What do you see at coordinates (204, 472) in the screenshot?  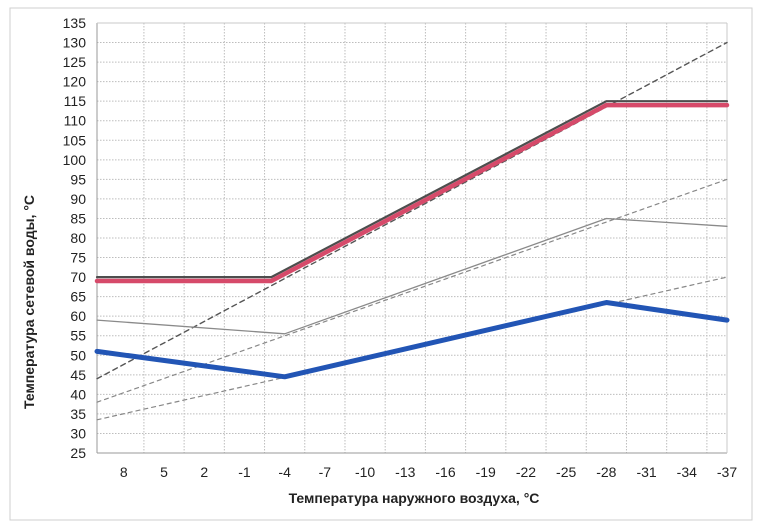 I see `x-tick-label: 2` at bounding box center [204, 472].